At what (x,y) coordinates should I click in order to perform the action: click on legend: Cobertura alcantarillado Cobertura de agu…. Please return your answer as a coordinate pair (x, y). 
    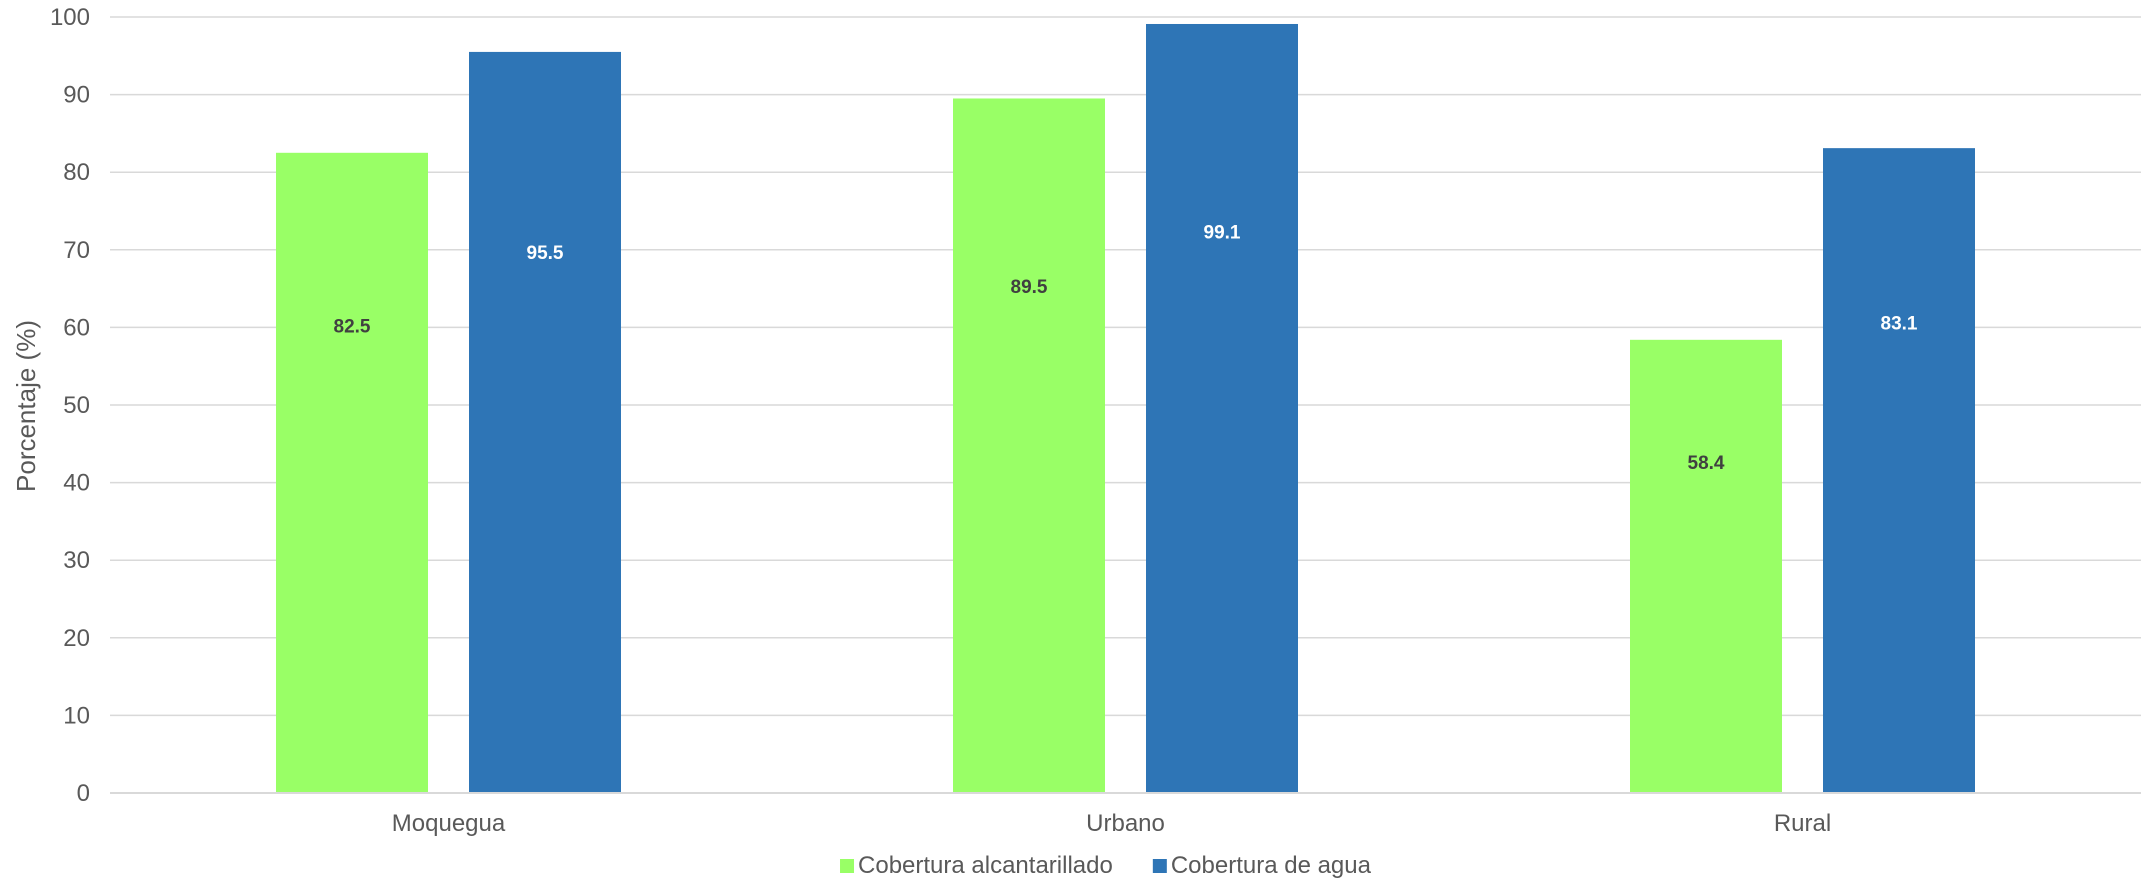
    Looking at the image, I should click on (1106, 865).